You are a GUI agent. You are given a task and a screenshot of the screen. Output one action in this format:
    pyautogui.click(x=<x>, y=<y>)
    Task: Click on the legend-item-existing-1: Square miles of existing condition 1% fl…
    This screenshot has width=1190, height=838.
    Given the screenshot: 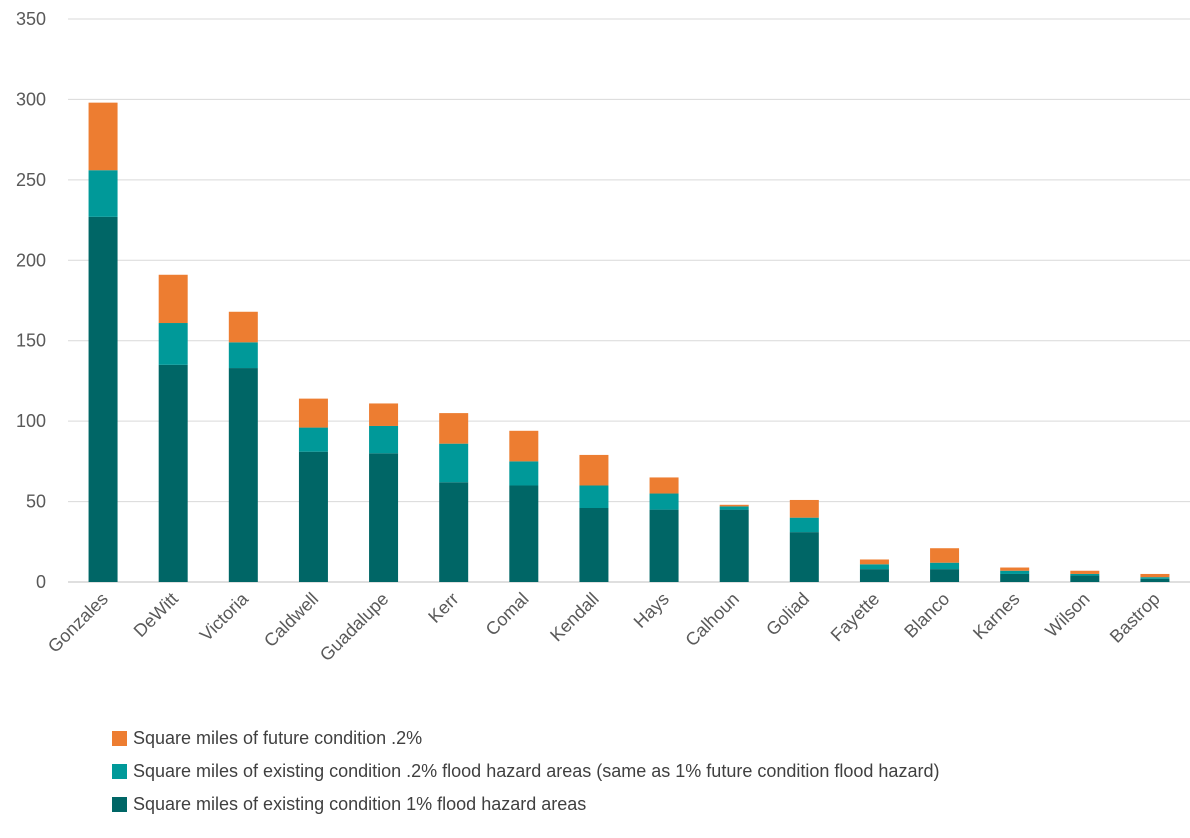 What is the action you would take?
    pyautogui.click(x=525, y=804)
    